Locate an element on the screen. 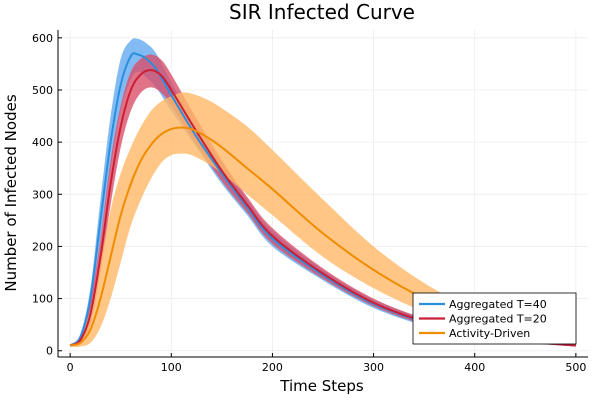 This screenshot has height=400, width=600. y-tick-label: 600 is located at coordinates (42, 38).